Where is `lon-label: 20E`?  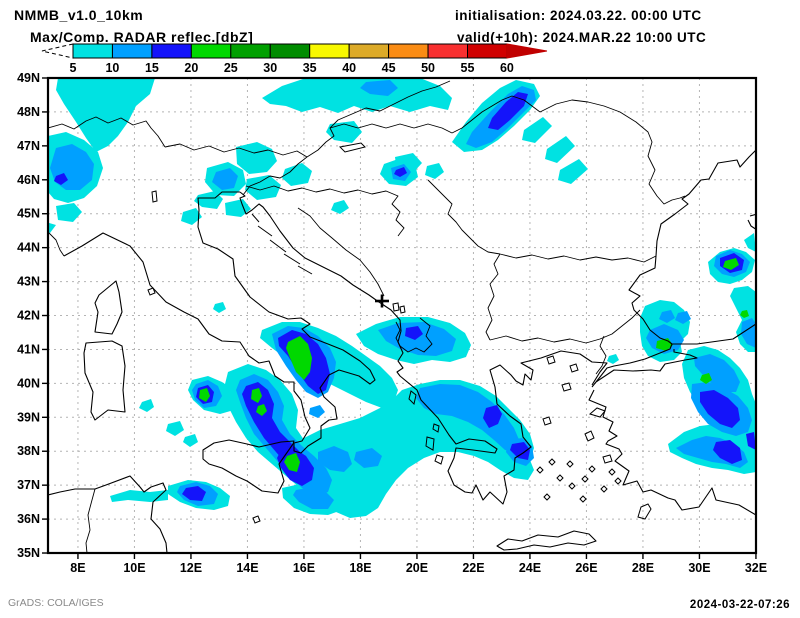 lon-label: 20E is located at coordinates (417, 568).